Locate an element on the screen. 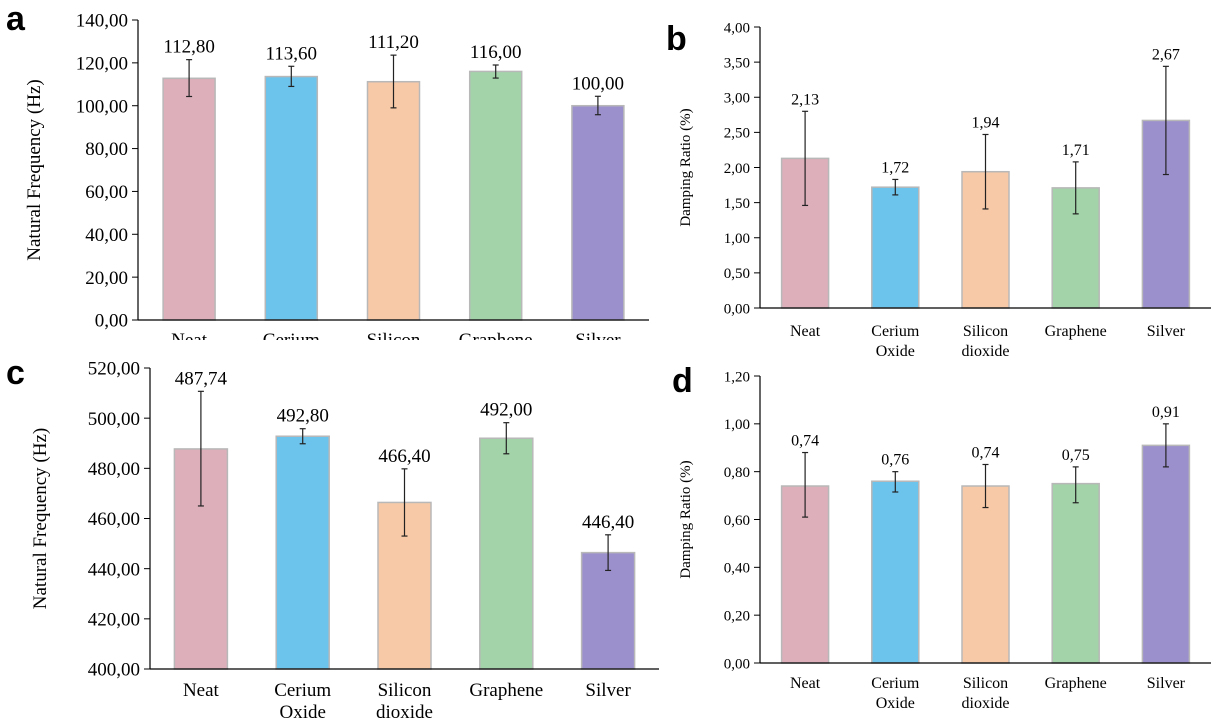 The image size is (1212, 724). y-tick-label: 80,00 is located at coordinates (106, 149).